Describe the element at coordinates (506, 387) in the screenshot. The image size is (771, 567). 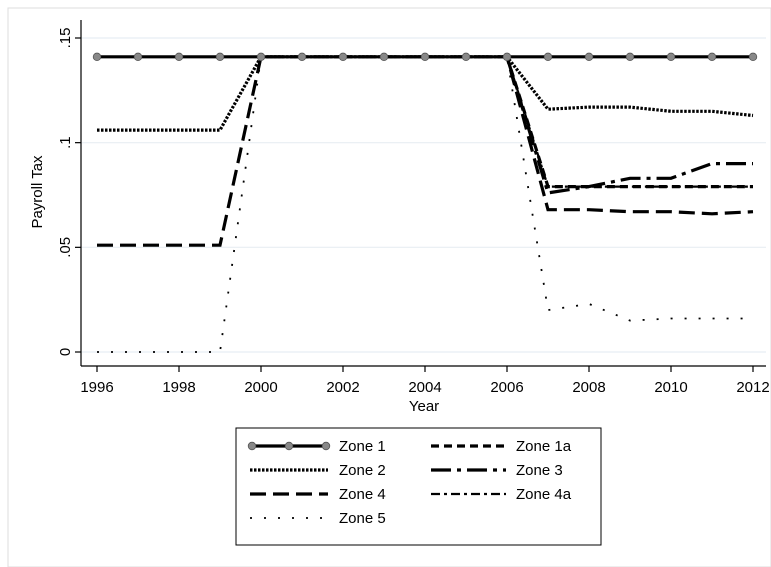
I see `x-tick-label: 2006` at that location.